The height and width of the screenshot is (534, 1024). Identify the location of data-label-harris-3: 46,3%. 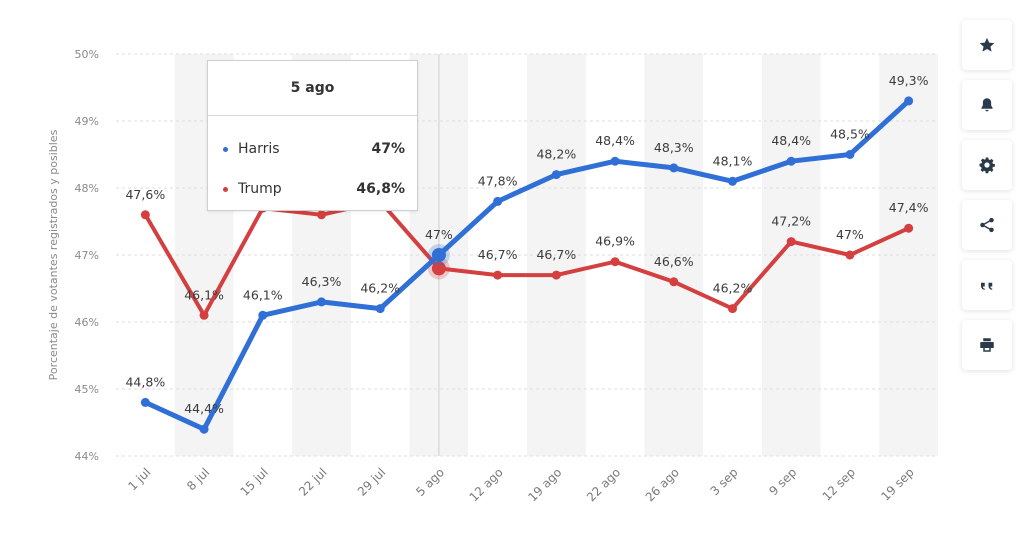
(322, 281).